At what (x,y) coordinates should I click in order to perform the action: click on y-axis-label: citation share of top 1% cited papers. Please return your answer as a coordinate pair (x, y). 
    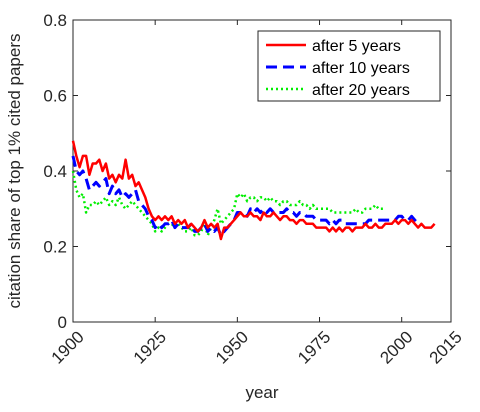
    Looking at the image, I should click on (14, 171).